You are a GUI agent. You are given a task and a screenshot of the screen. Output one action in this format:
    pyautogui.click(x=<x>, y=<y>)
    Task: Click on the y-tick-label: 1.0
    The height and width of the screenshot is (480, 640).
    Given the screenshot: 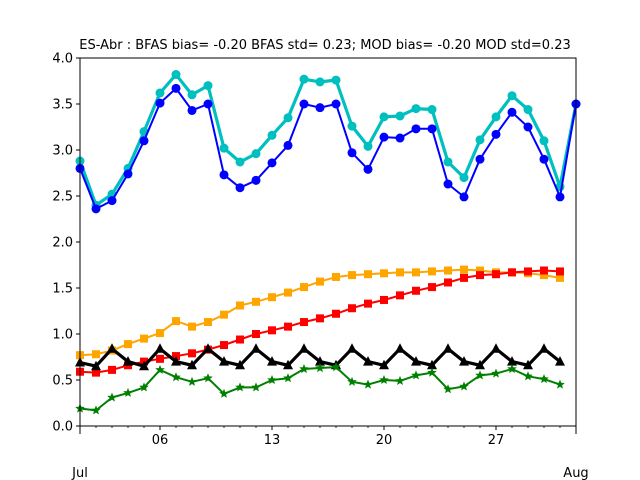 What is the action you would take?
    pyautogui.click(x=62, y=335)
    